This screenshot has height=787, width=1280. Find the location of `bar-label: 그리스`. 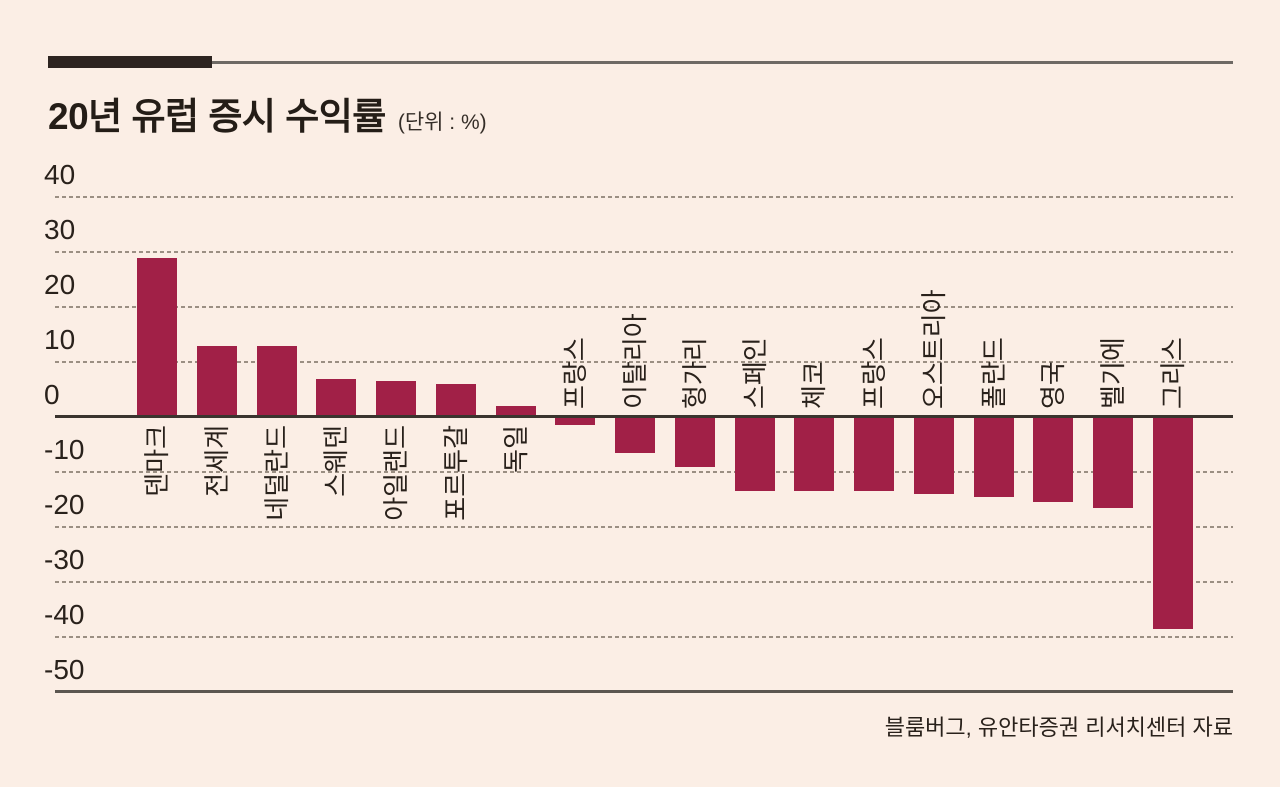

bar-label: 그리스 is located at coordinates (1172, 373).